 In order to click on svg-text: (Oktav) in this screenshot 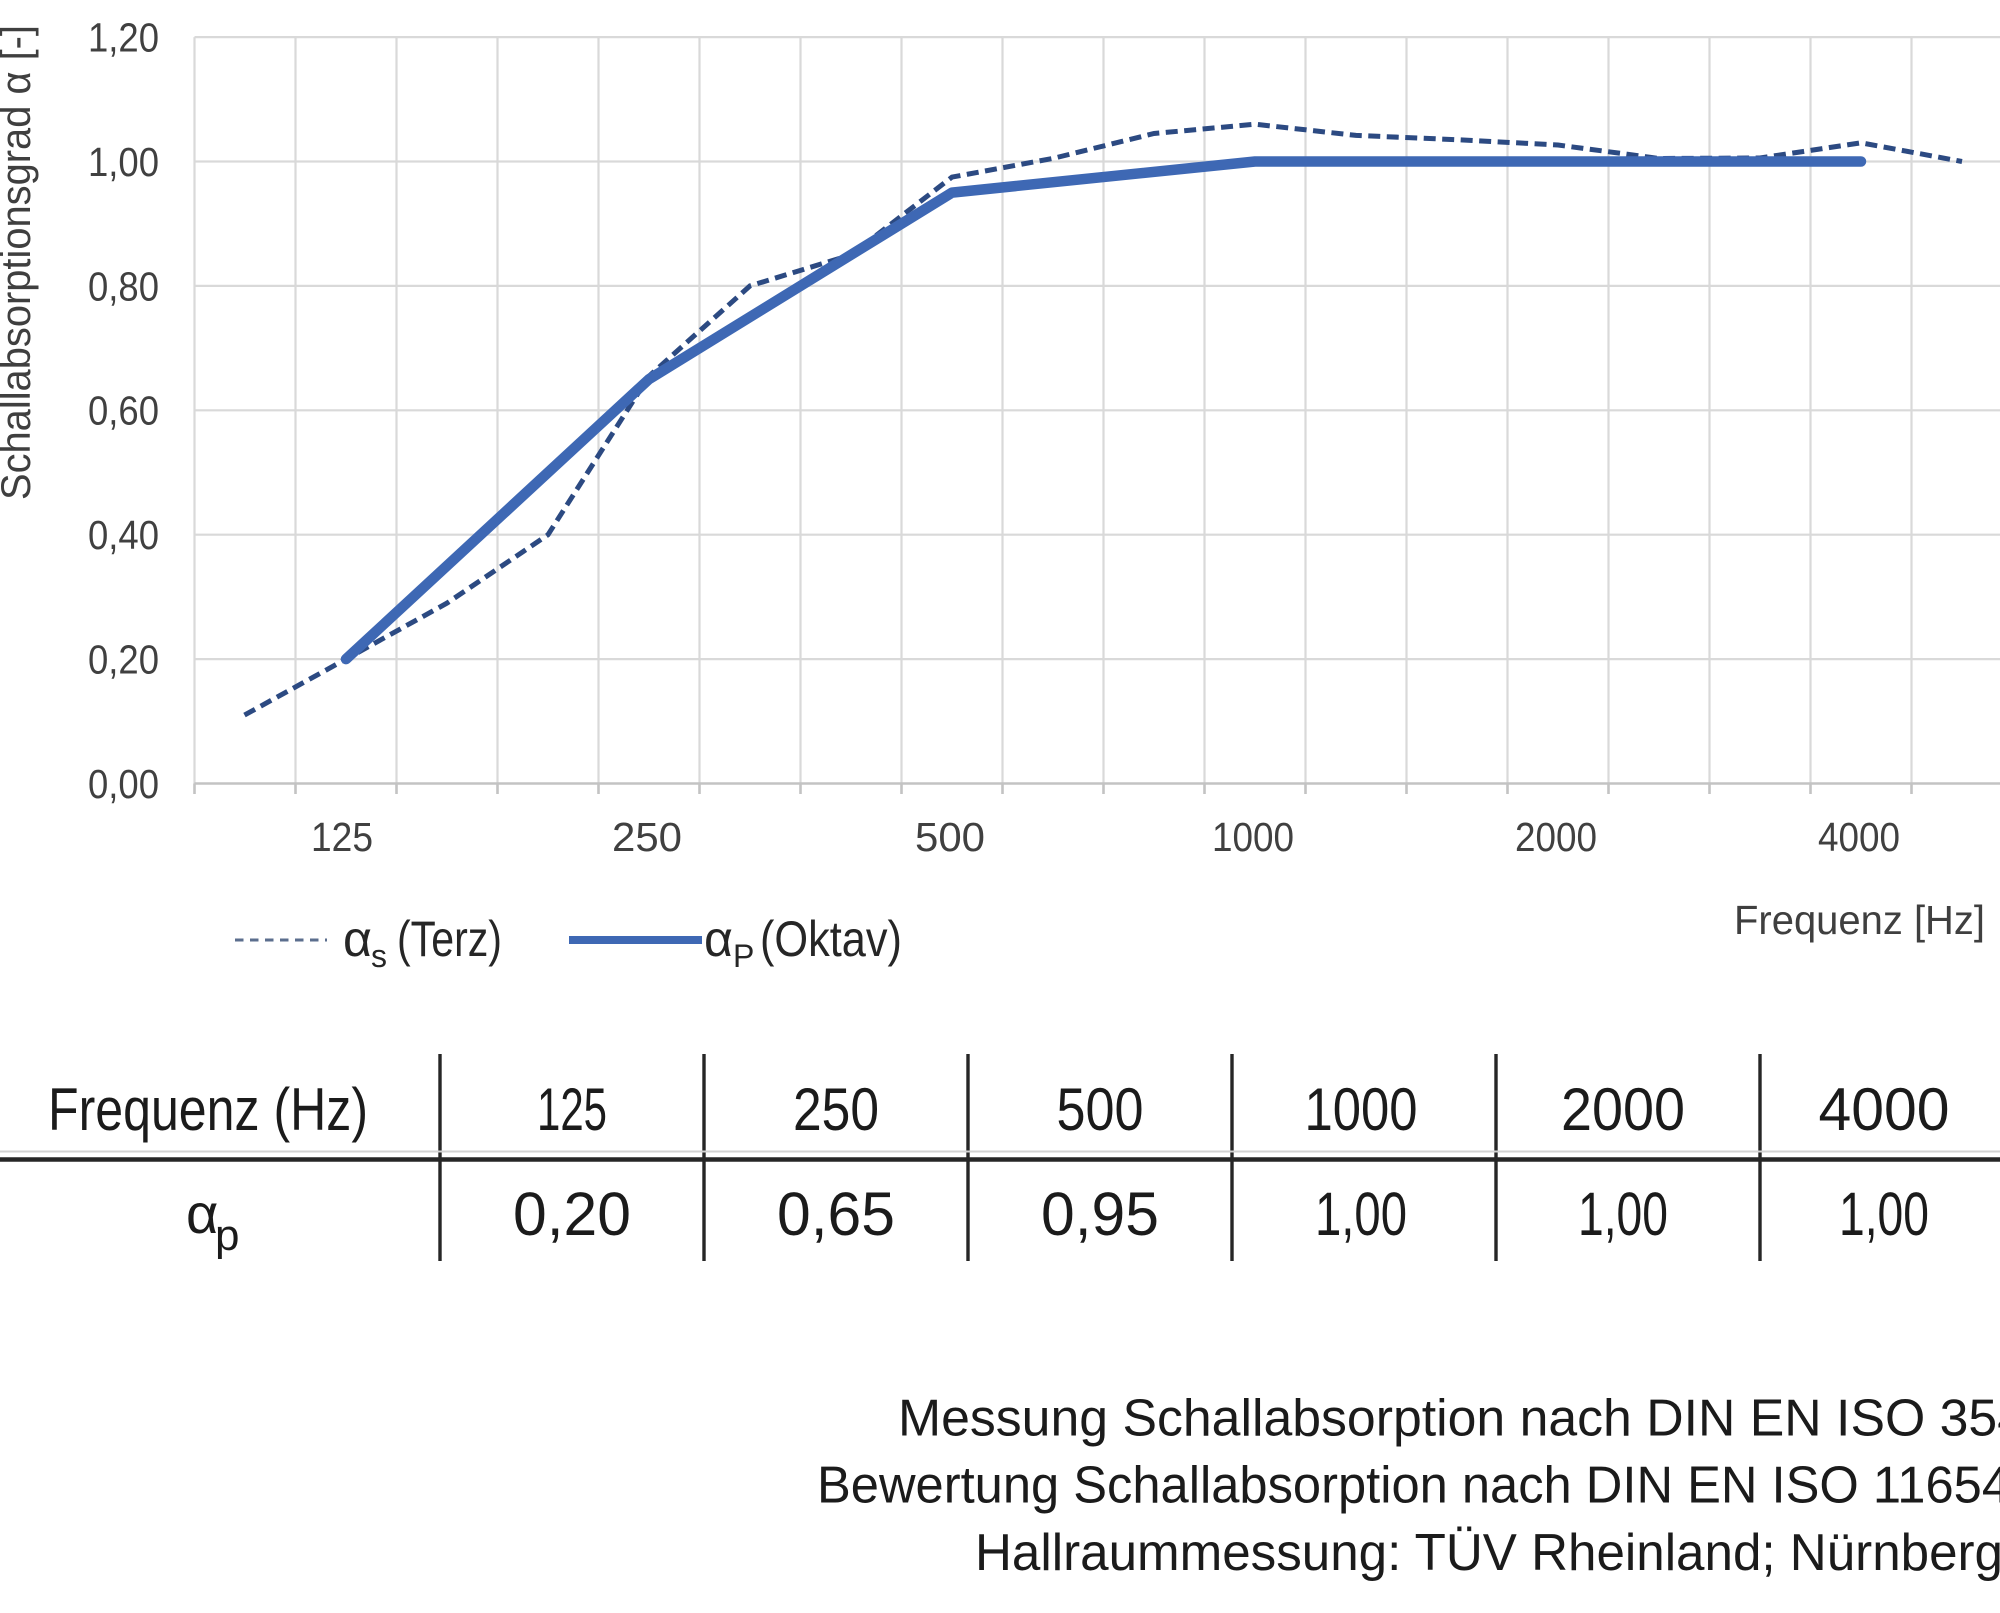, I will do `click(831, 939)`.